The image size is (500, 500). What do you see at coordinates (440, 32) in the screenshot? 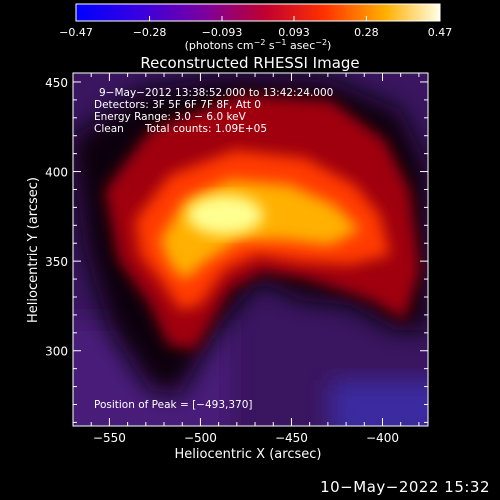
I see `colorbar-tick-label: 0.47` at bounding box center [440, 32].